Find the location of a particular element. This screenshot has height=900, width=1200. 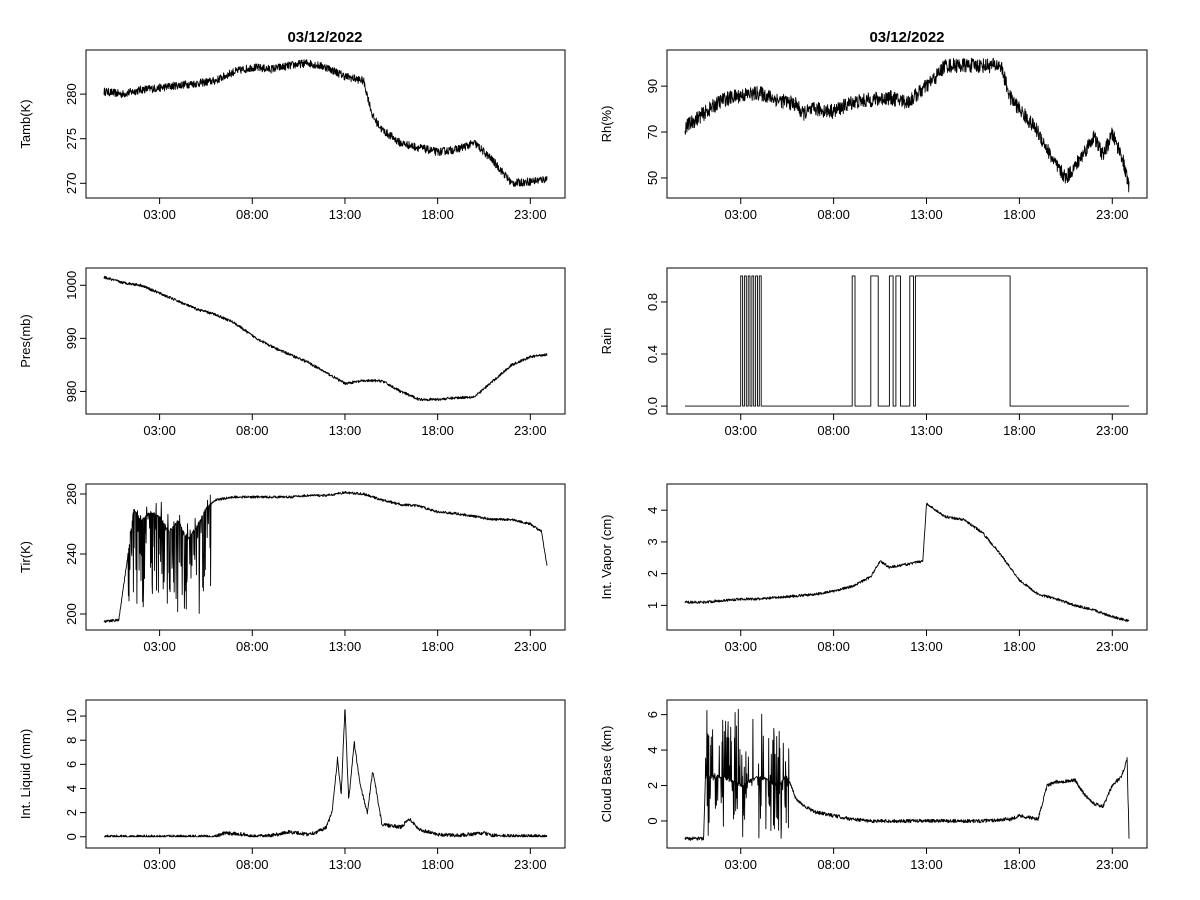

cloud-base-series-line is located at coordinates (907, 774).